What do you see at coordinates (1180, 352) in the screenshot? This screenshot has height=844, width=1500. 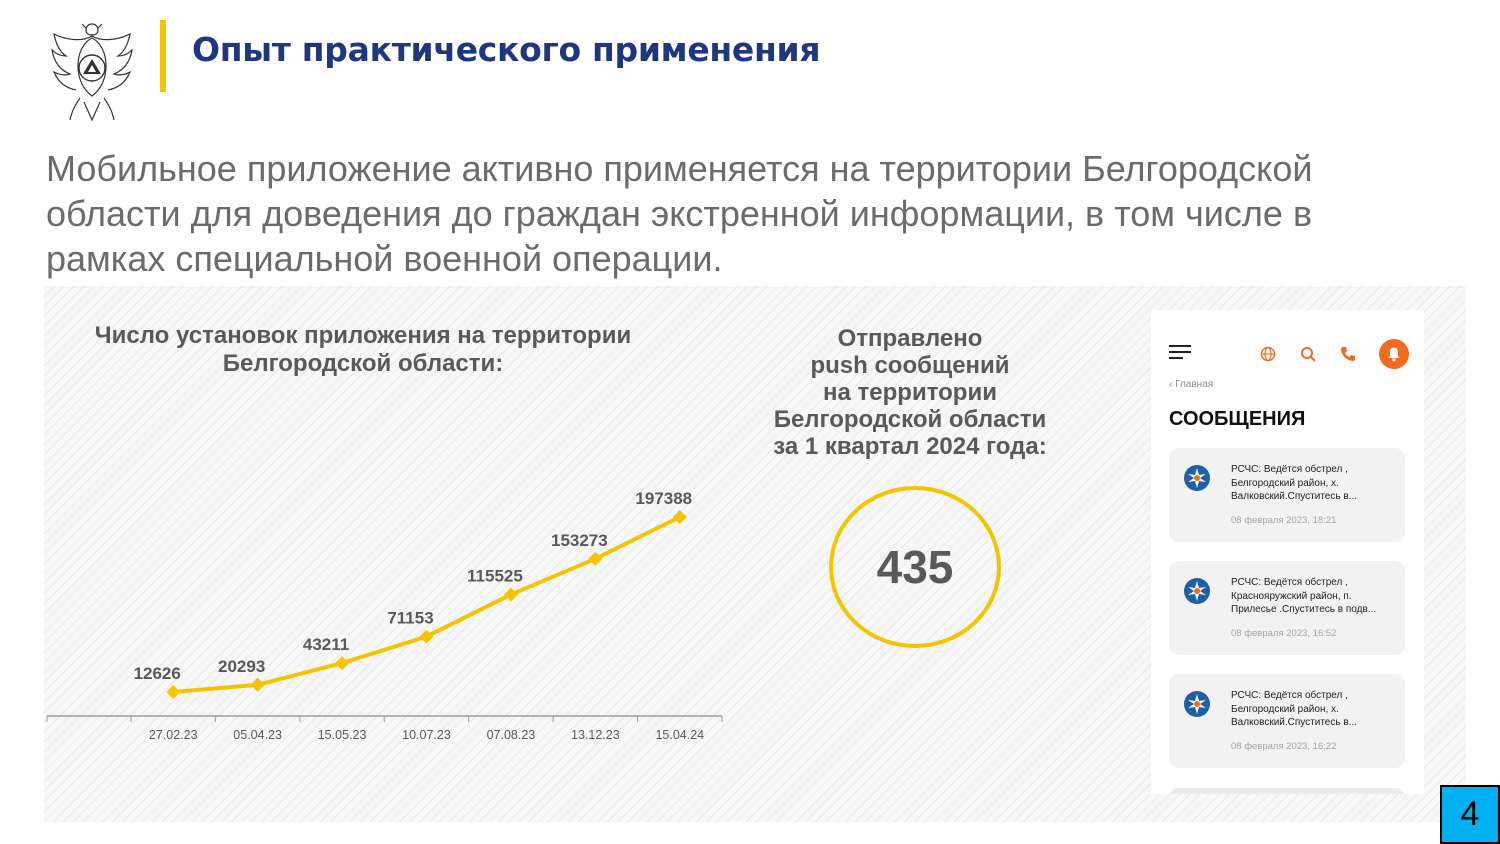 I see `menu-icon` at bounding box center [1180, 352].